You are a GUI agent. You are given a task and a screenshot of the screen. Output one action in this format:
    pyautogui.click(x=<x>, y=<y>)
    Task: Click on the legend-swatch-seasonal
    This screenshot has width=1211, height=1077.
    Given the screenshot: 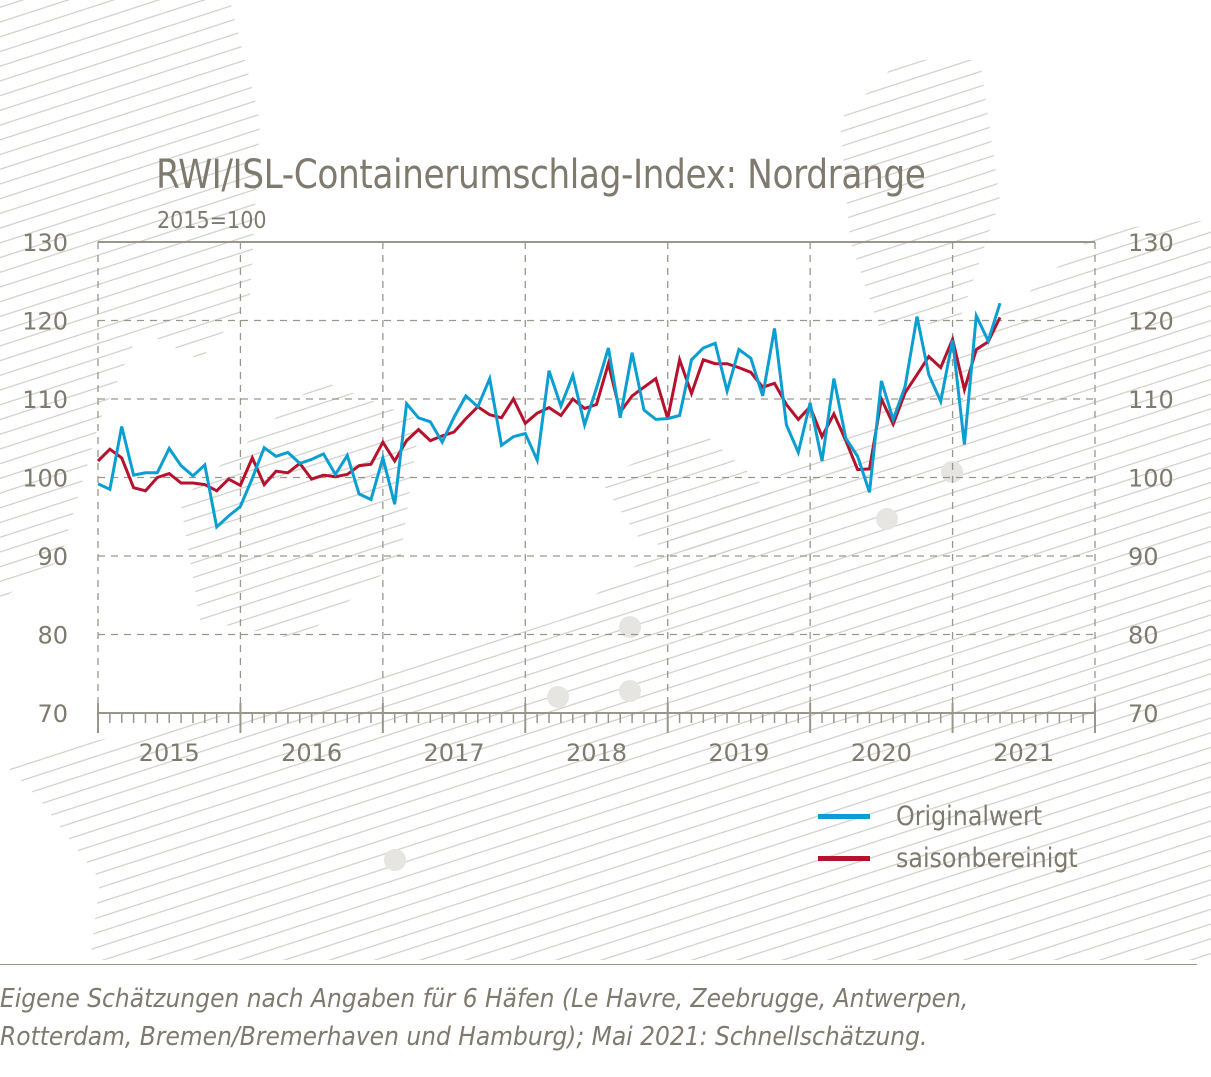 What is the action you would take?
    pyautogui.click(x=844, y=858)
    